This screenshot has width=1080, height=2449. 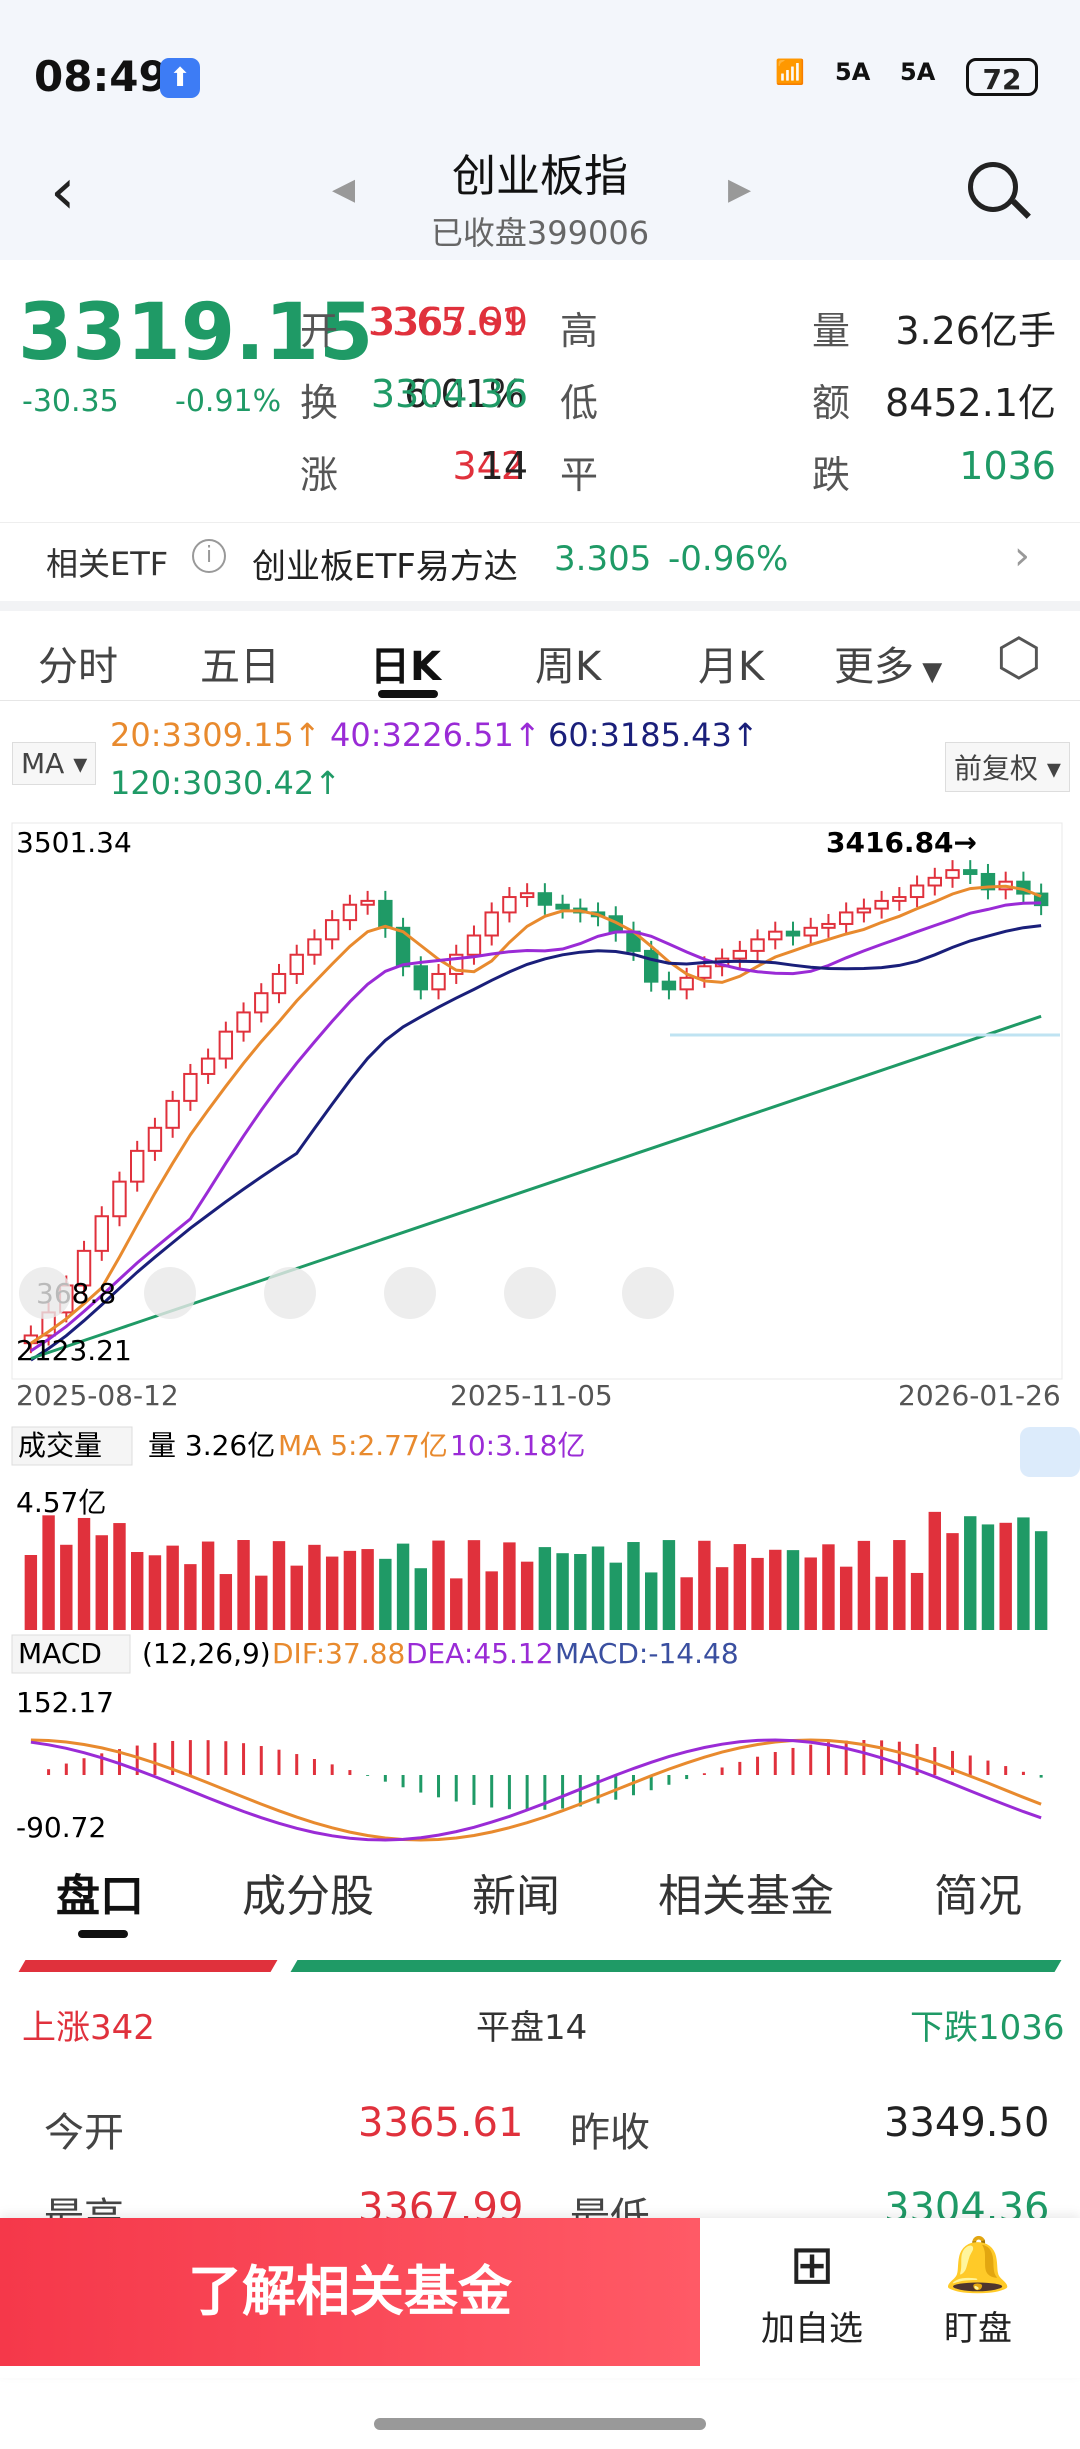 I want to click on watch-button: 🔔 盯盘, so click(x=978, y=2292).